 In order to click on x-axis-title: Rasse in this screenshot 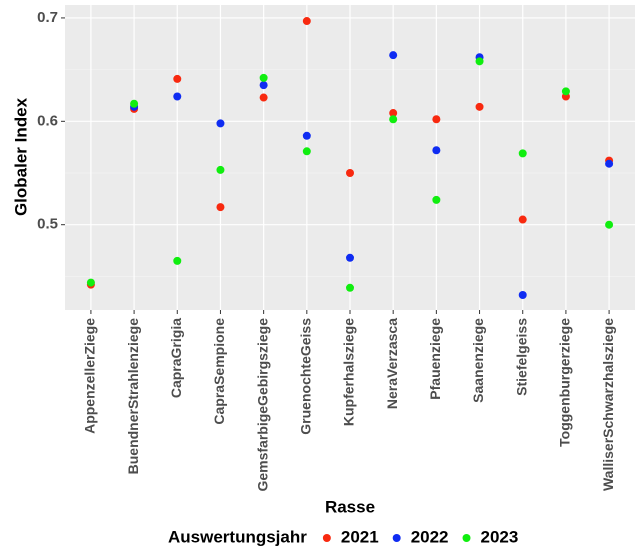, I will do `click(350, 506)`.